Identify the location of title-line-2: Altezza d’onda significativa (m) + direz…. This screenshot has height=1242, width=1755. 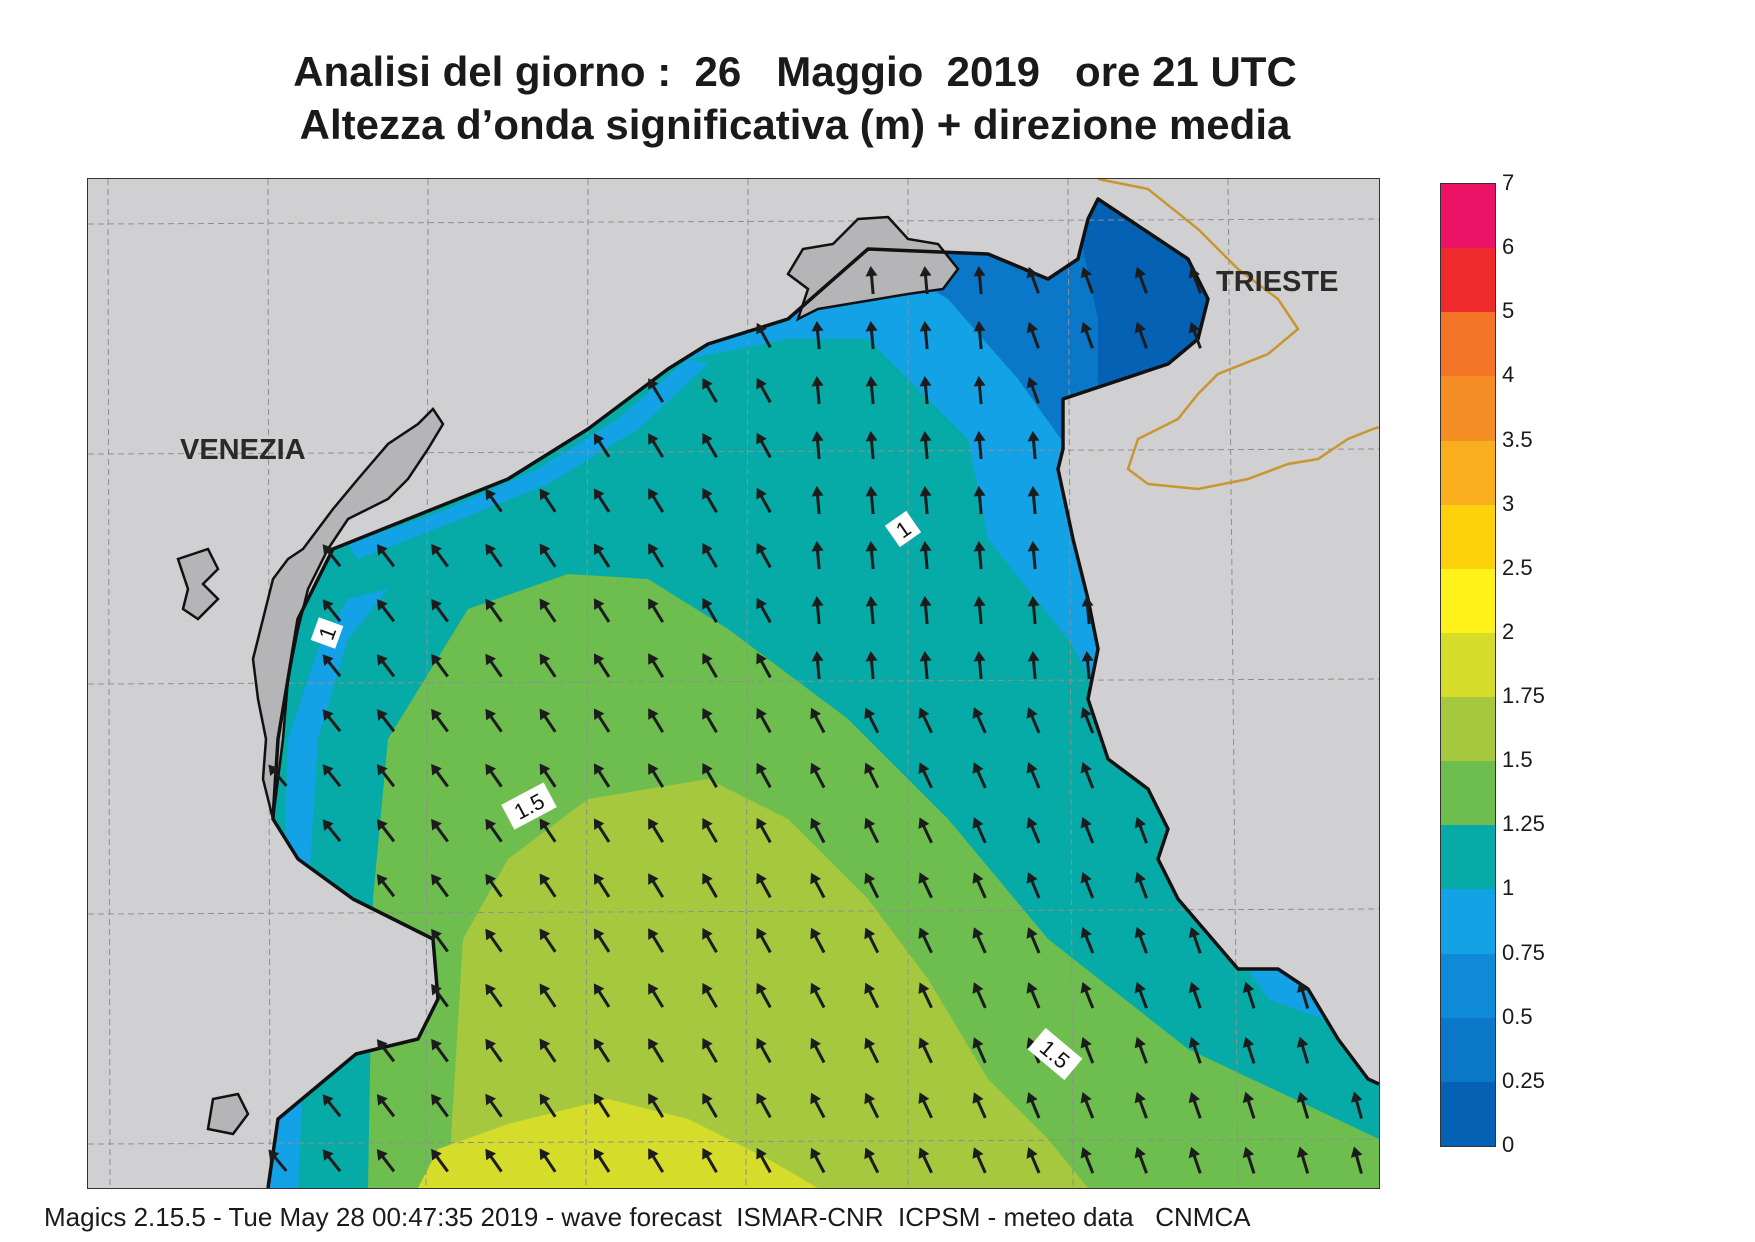
(795, 124).